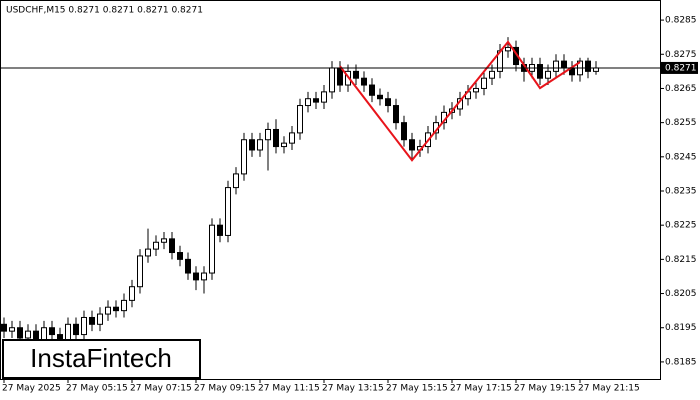 This screenshot has height=400, width=700. Describe the element at coordinates (161, 389) in the screenshot. I see `x-tick-label: 27 May 07:15` at that location.